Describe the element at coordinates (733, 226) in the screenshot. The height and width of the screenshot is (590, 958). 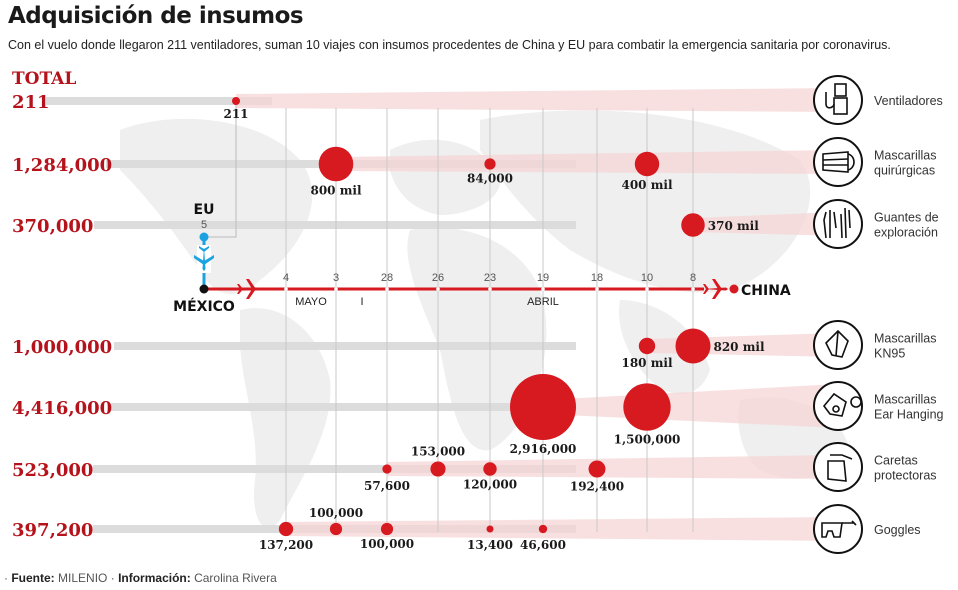
I see `bubble-label: 370 mil` at that location.